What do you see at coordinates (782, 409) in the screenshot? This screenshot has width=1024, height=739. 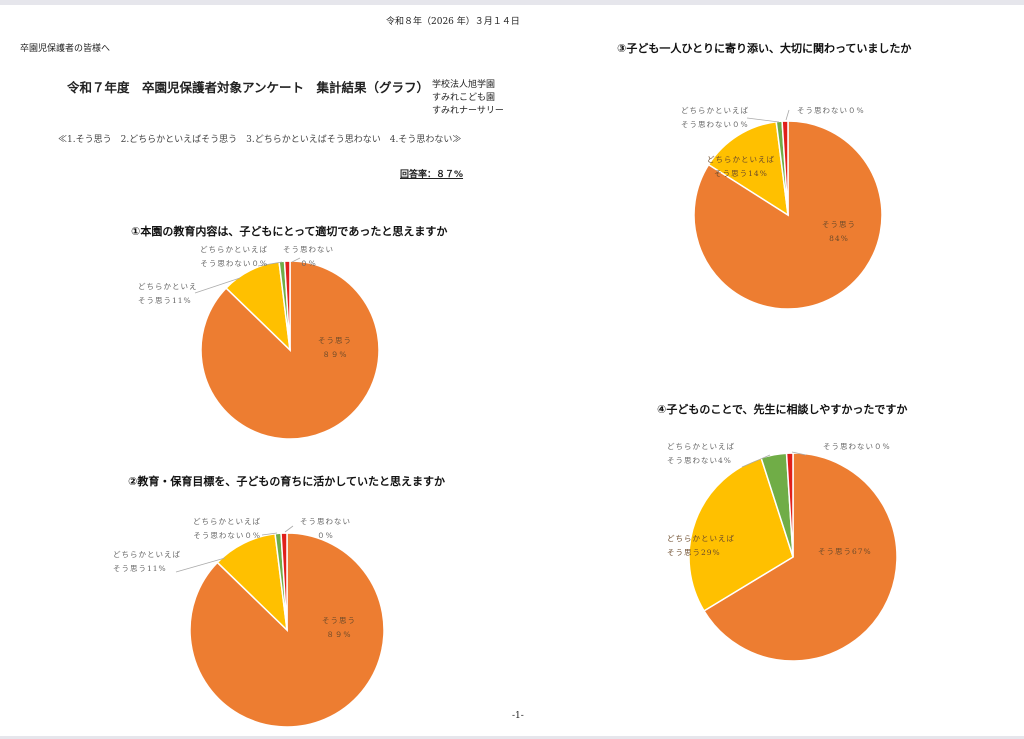 I see `chart-4-title: ④子どものことで、先生に相談しやすかったですか` at bounding box center [782, 409].